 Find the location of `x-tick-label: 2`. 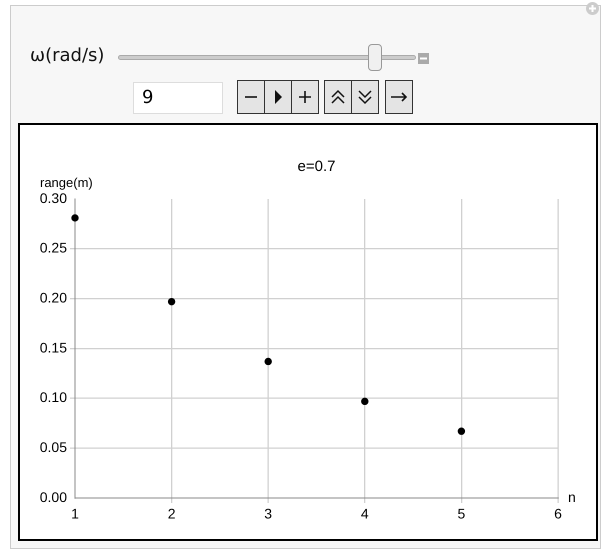

x-tick-label: 2 is located at coordinates (172, 513).